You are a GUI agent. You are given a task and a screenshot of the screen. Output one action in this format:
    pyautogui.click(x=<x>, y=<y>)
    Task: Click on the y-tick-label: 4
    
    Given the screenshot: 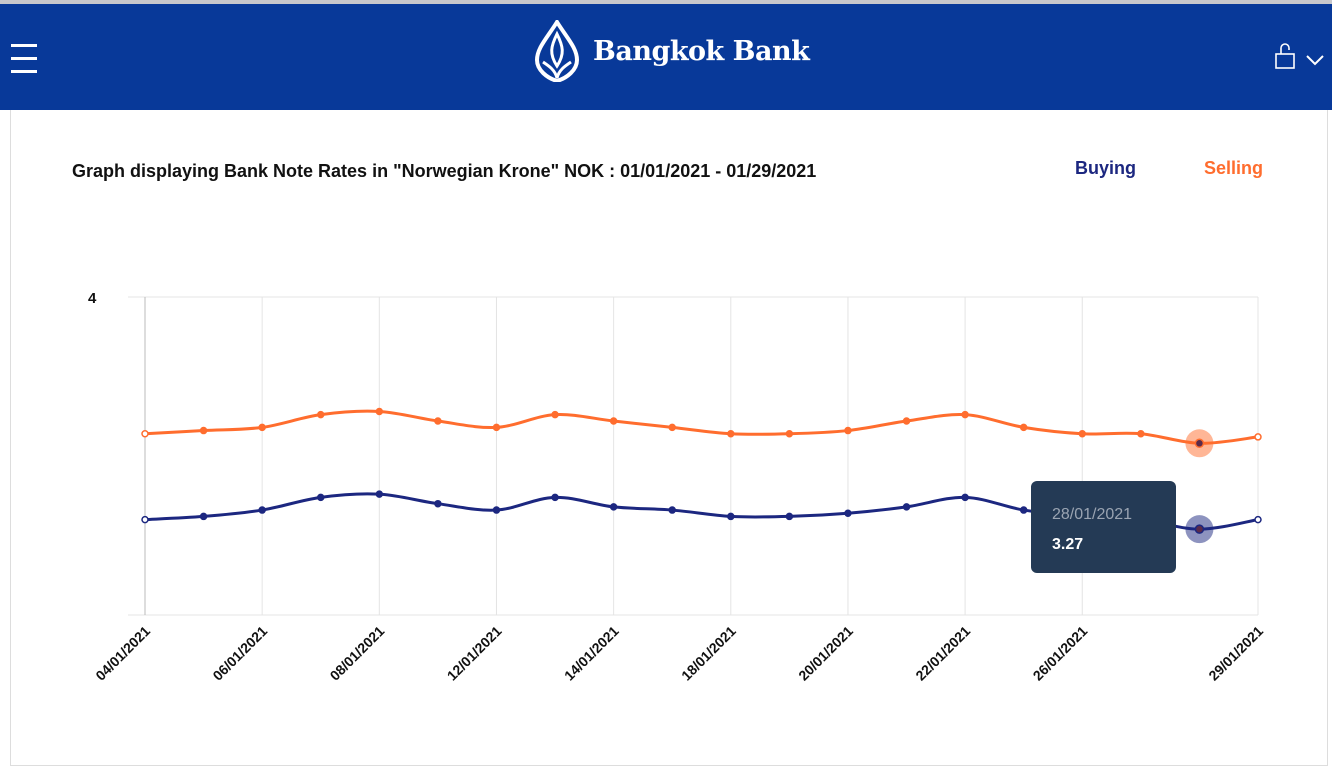 What is the action you would take?
    pyautogui.click(x=92, y=298)
    